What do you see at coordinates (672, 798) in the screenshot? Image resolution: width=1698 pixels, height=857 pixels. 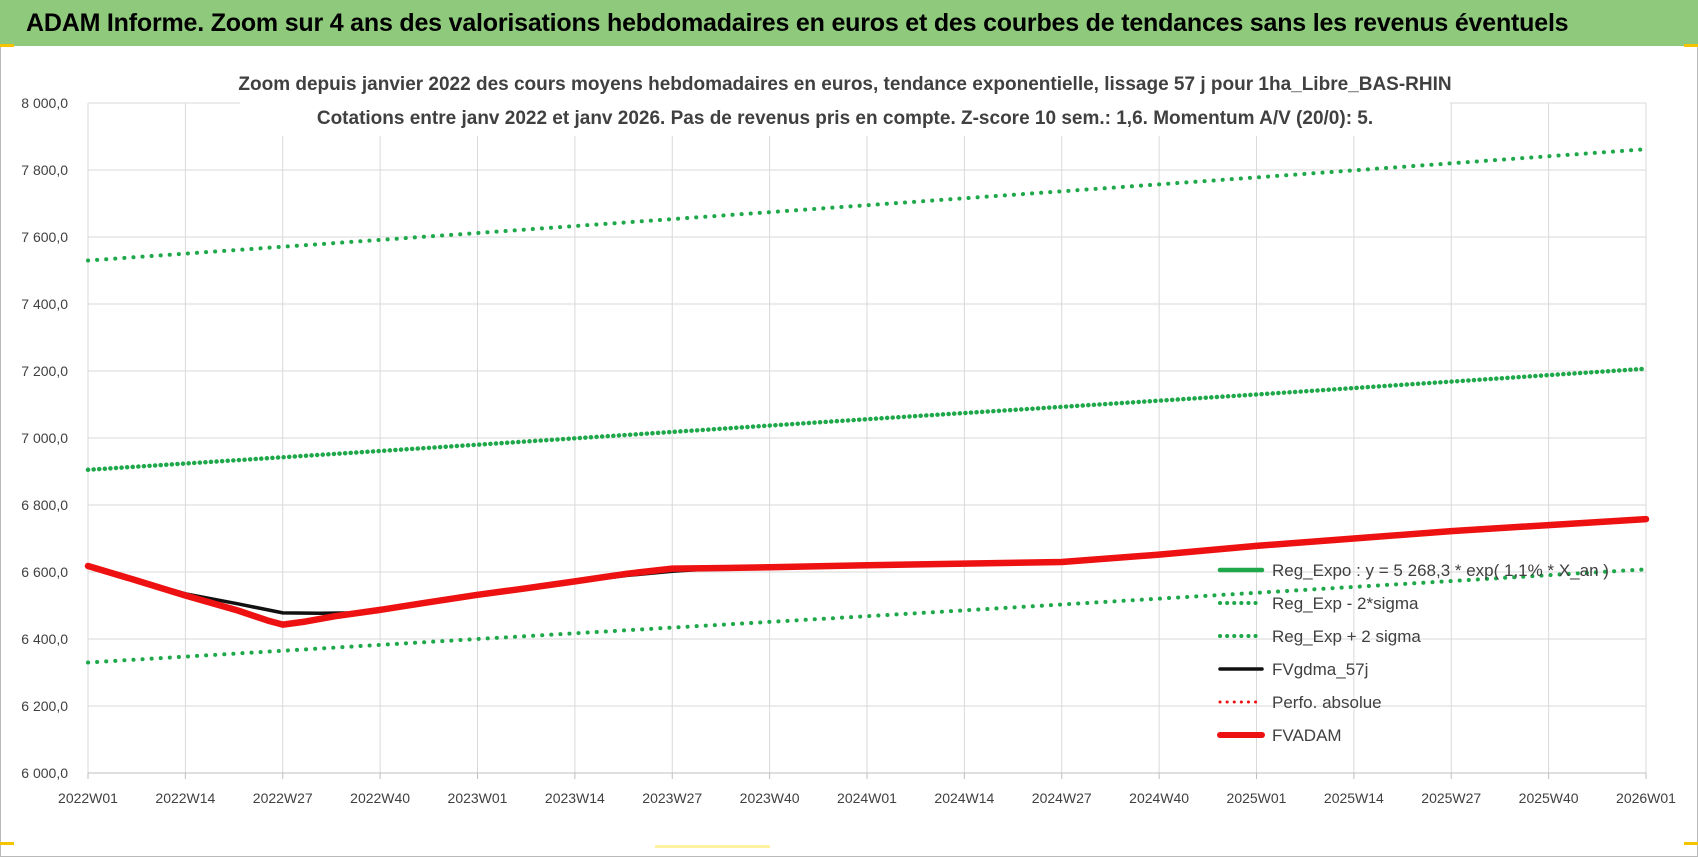 I see `x-tick-label: 2023W27` at bounding box center [672, 798].